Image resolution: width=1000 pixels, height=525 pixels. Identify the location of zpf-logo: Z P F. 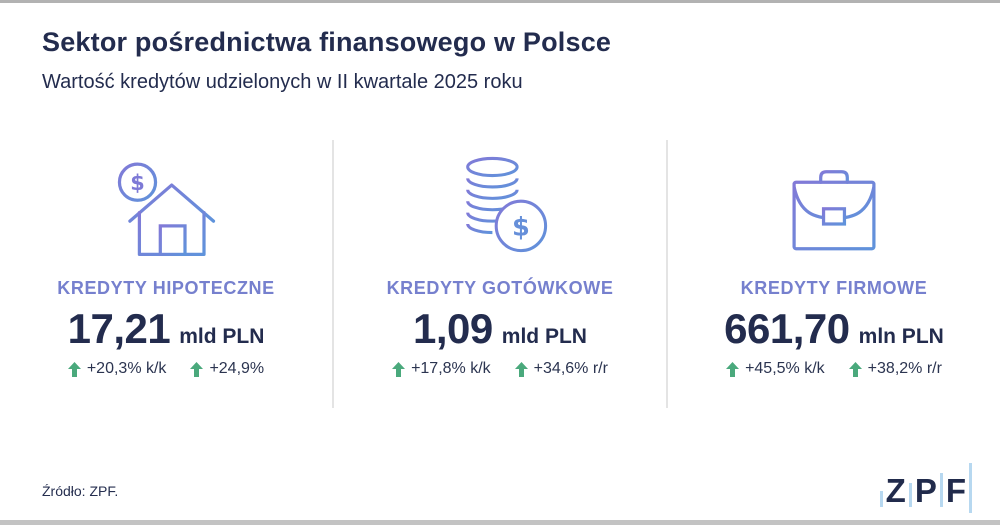
(925, 485).